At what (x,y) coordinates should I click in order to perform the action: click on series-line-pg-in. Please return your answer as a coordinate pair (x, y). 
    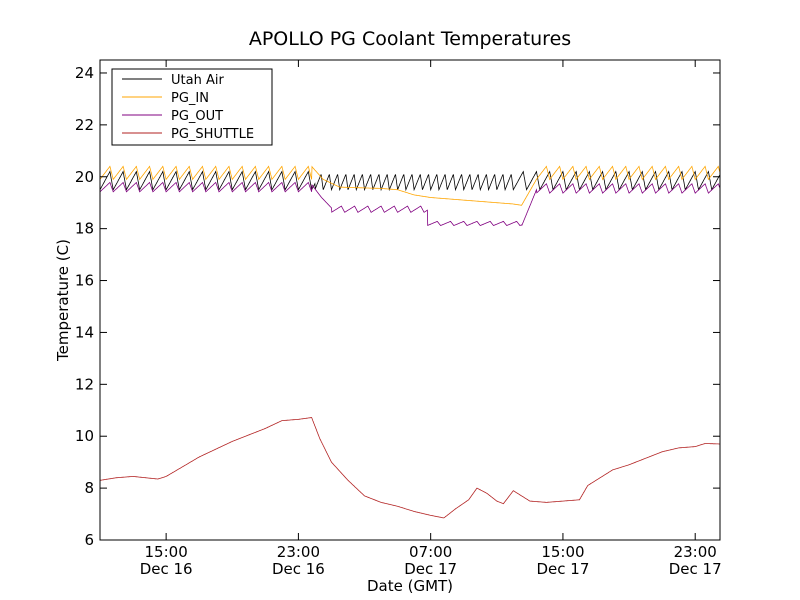
    Looking at the image, I should click on (410, 185).